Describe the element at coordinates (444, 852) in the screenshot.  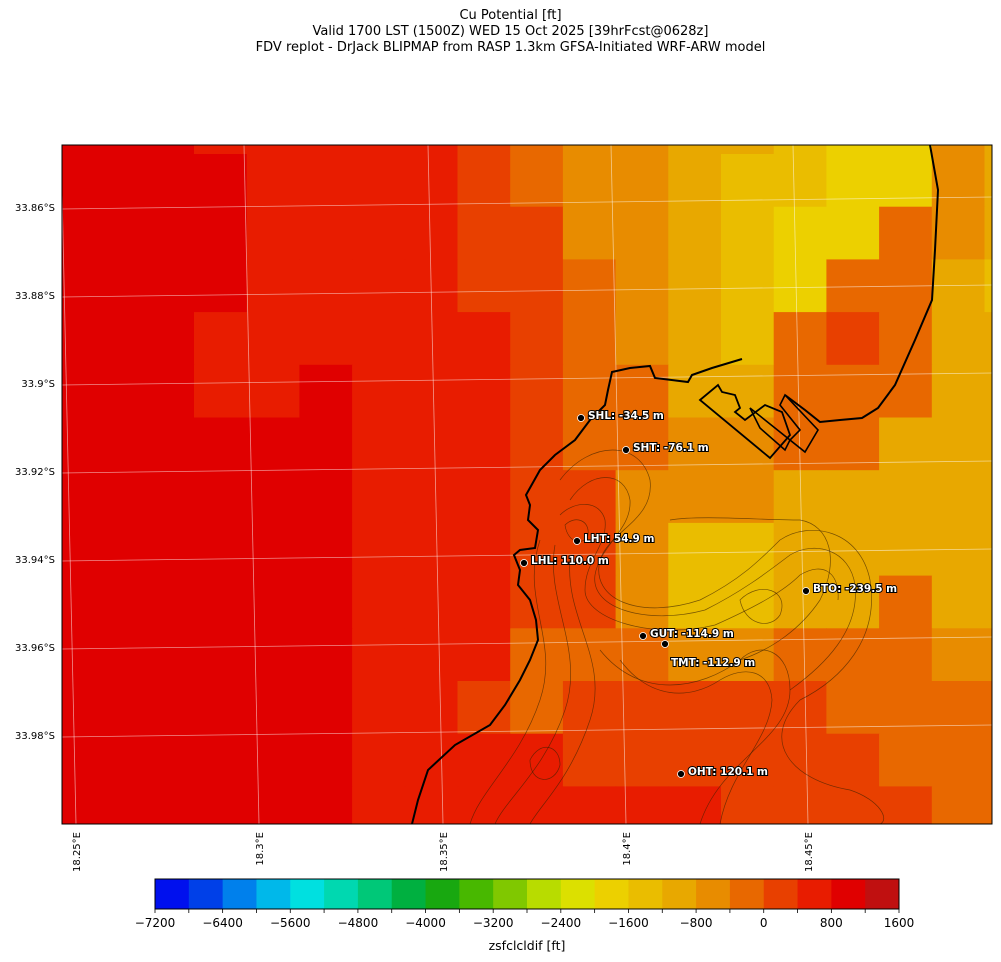
I see `longitude-label: 18.35°E` at that location.